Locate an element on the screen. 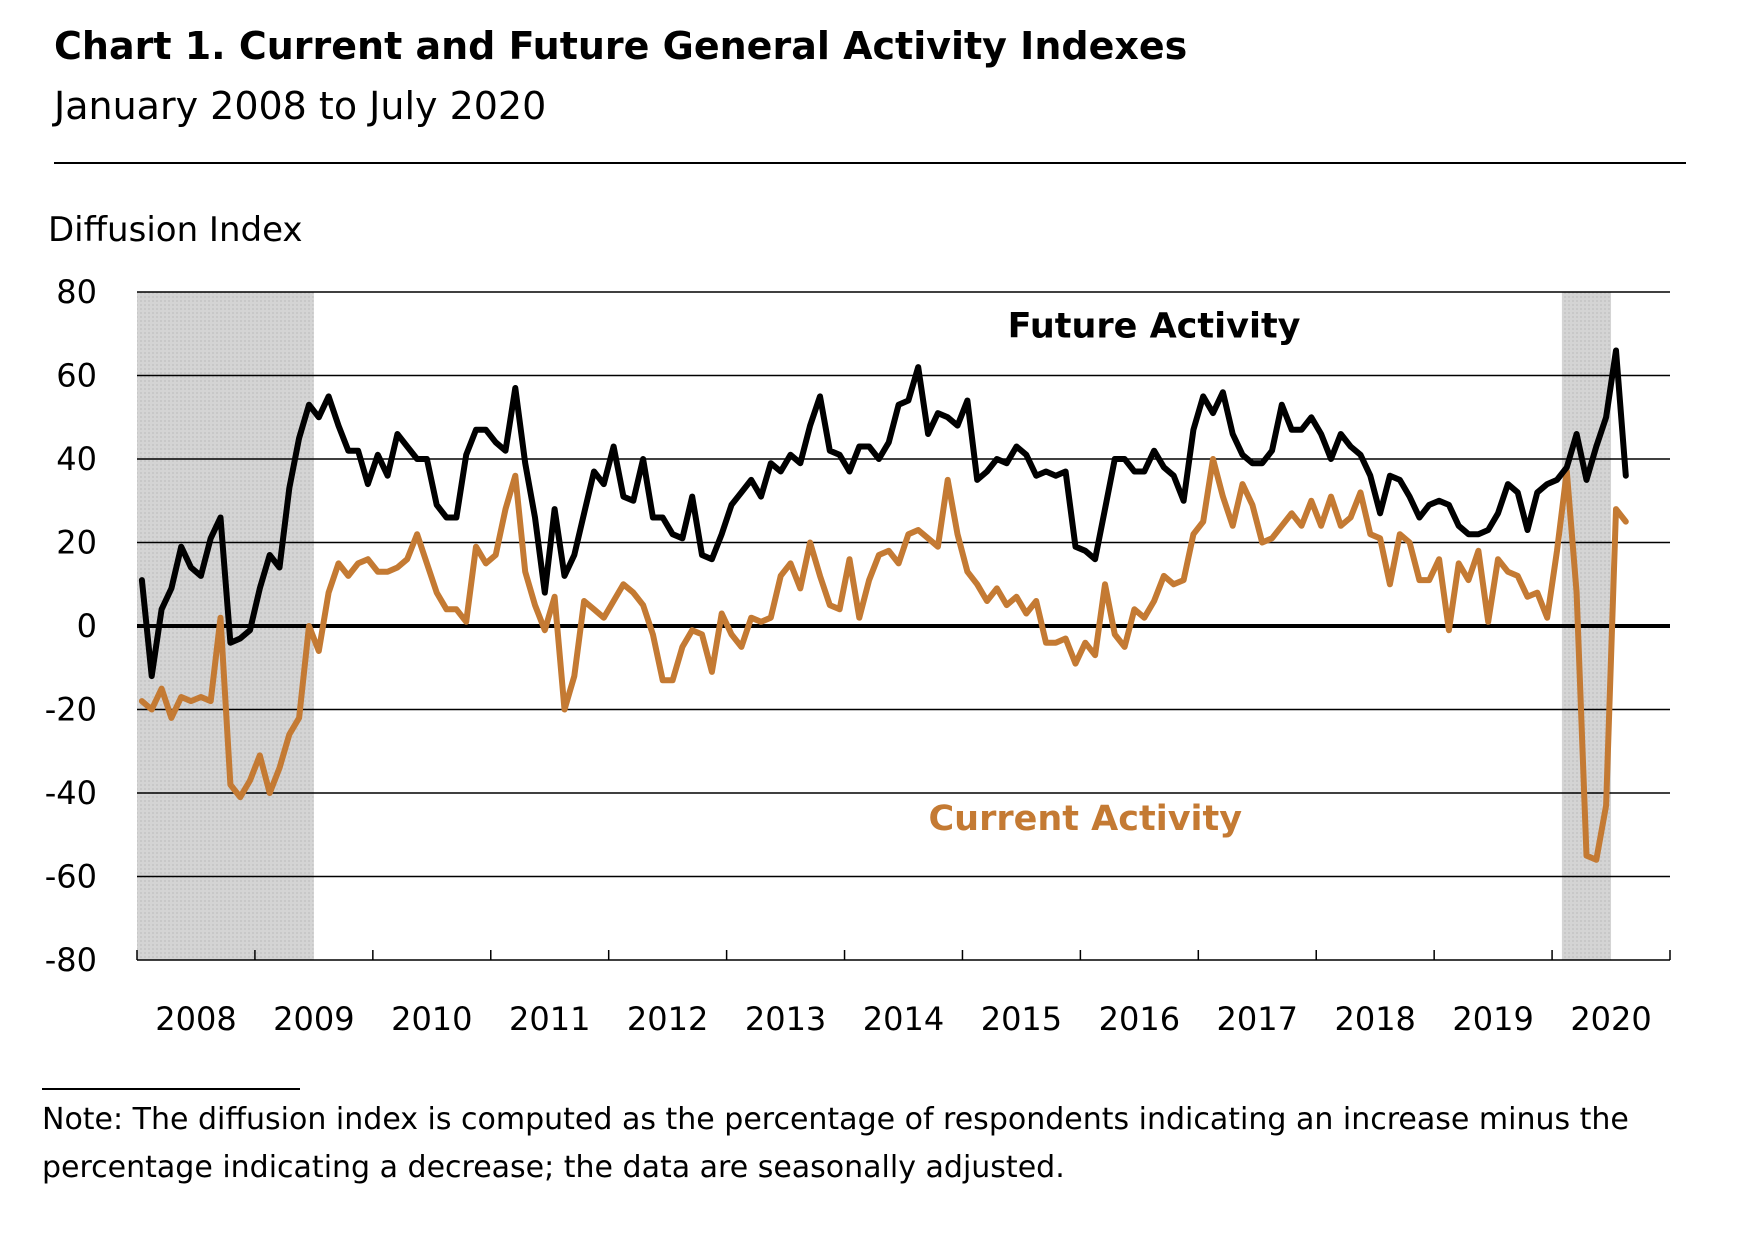  x-tick-label: 2017 is located at coordinates (1257, 1019).